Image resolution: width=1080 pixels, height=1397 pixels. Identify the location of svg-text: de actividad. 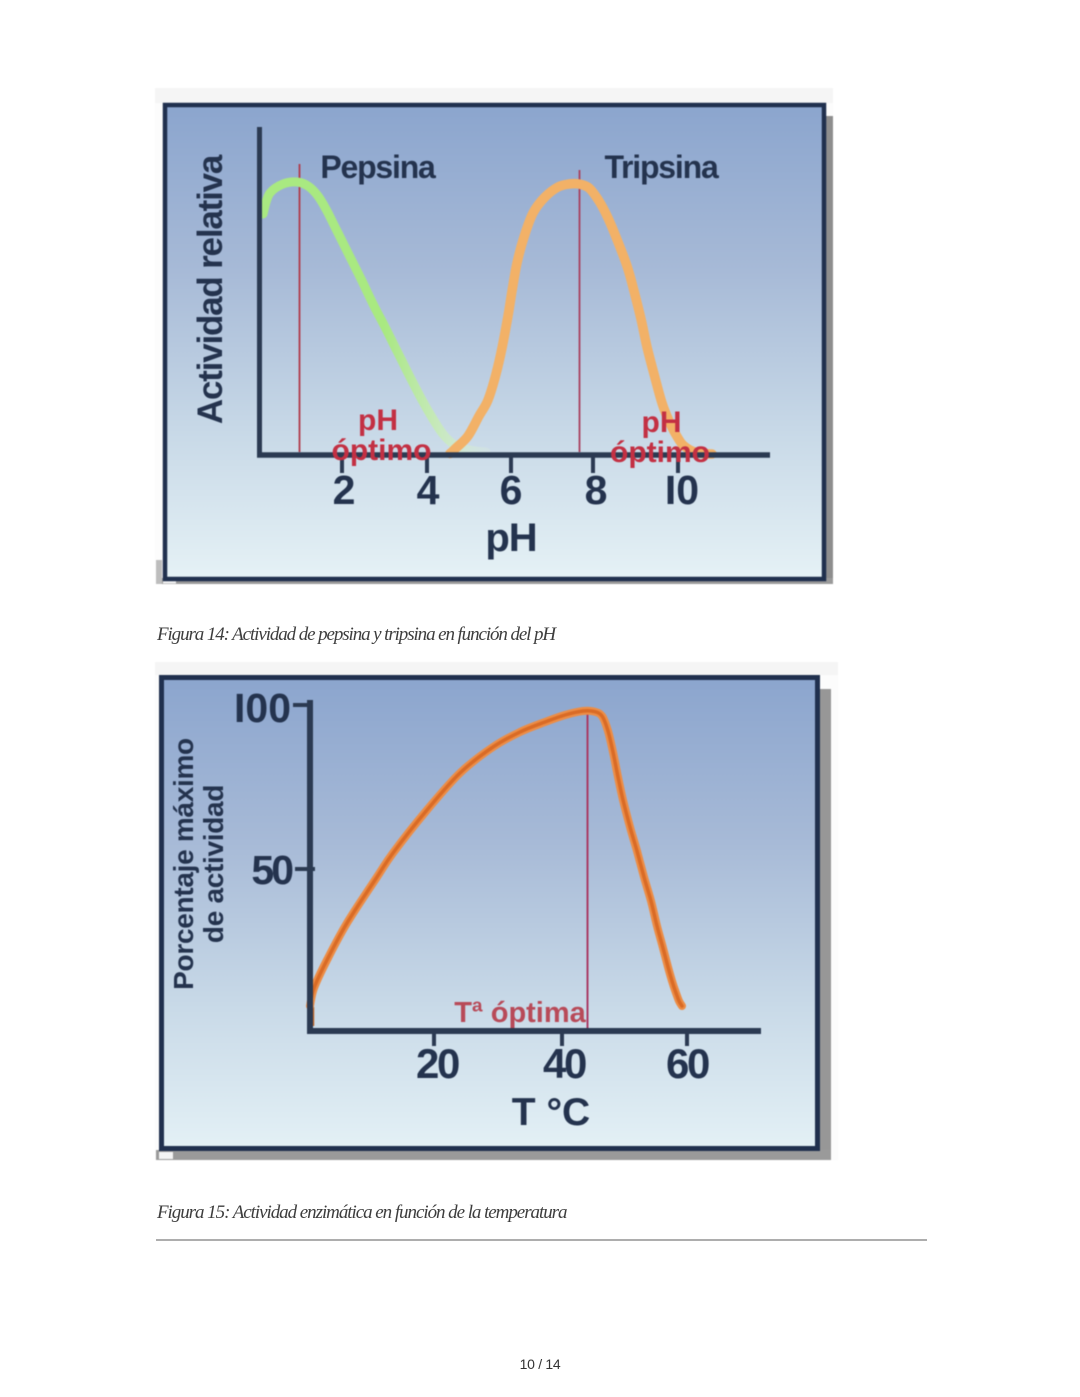
(213, 864).